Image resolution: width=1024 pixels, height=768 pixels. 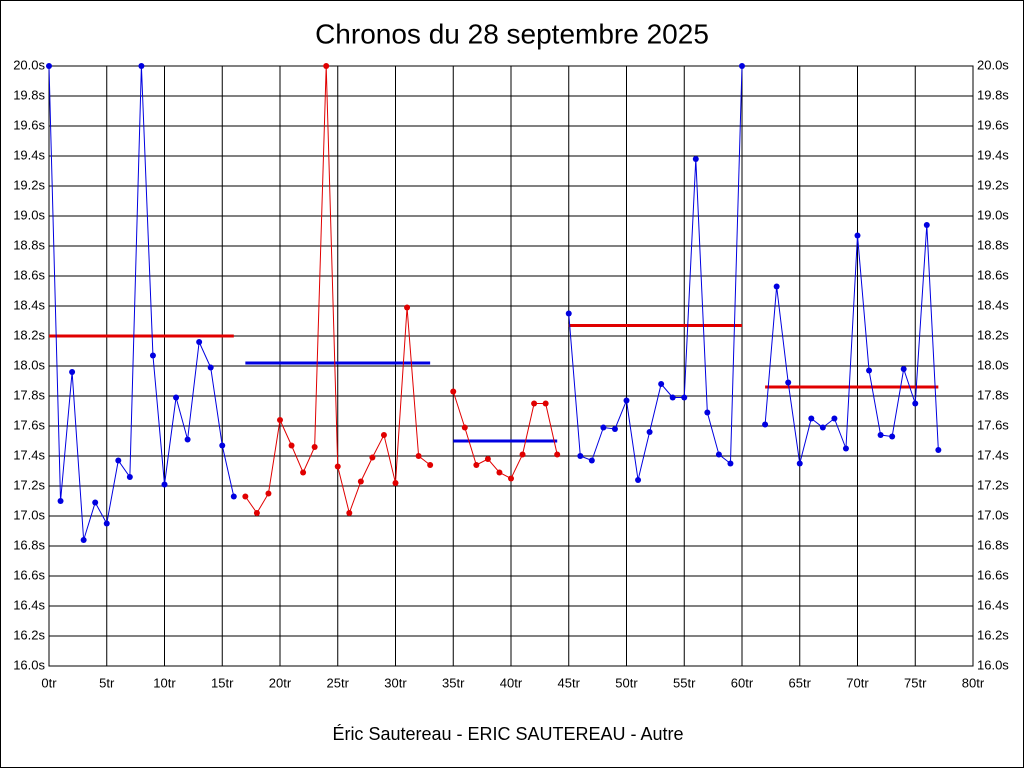 What do you see at coordinates (29, 214) in the screenshot?
I see `y-tick-label: 19.0s` at bounding box center [29, 214].